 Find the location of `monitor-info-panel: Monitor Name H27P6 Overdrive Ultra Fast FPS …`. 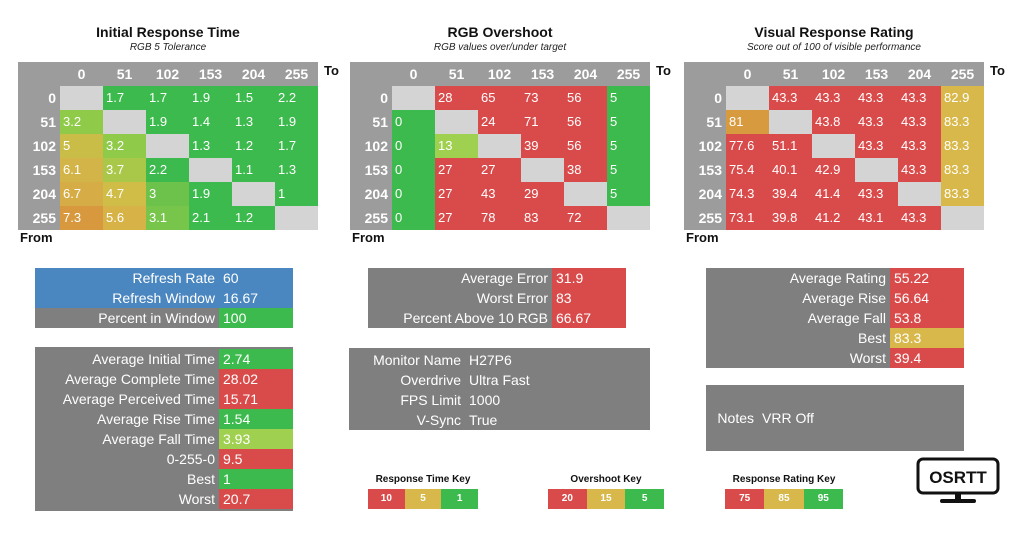

monitor-info-panel: Monitor Name H27P6 Overdrive Ultra Fast FPS … is located at coordinates (499, 389).